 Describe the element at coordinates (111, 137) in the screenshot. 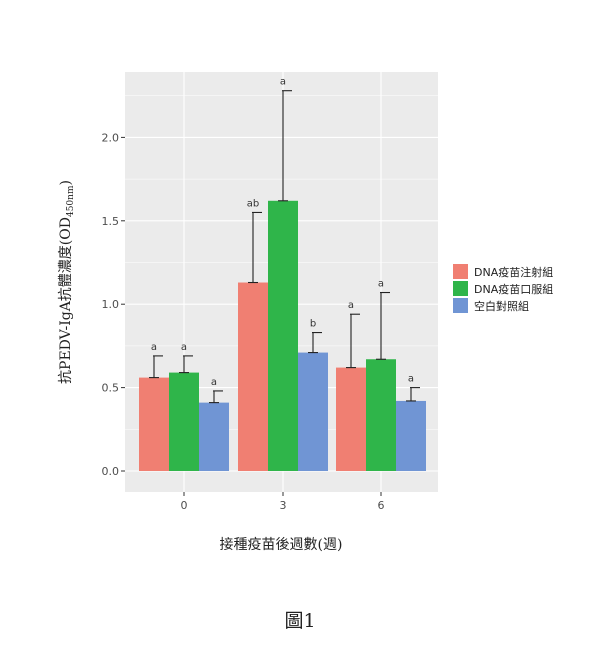

I see `y-tick-label: 2.0` at that location.